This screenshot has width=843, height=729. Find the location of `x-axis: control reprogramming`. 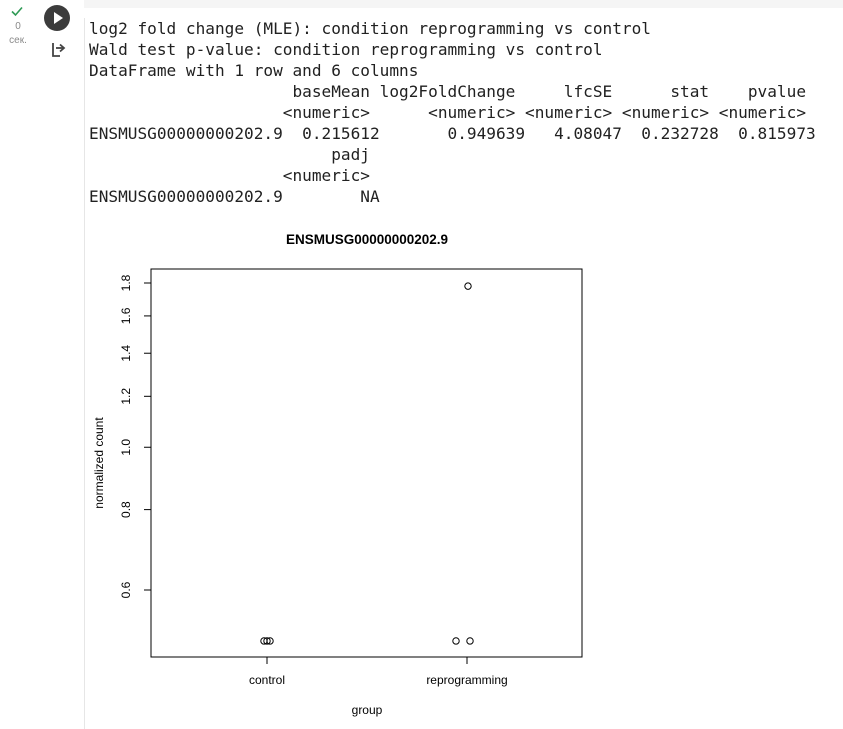

x-axis: control reprogramming is located at coordinates (378, 672).